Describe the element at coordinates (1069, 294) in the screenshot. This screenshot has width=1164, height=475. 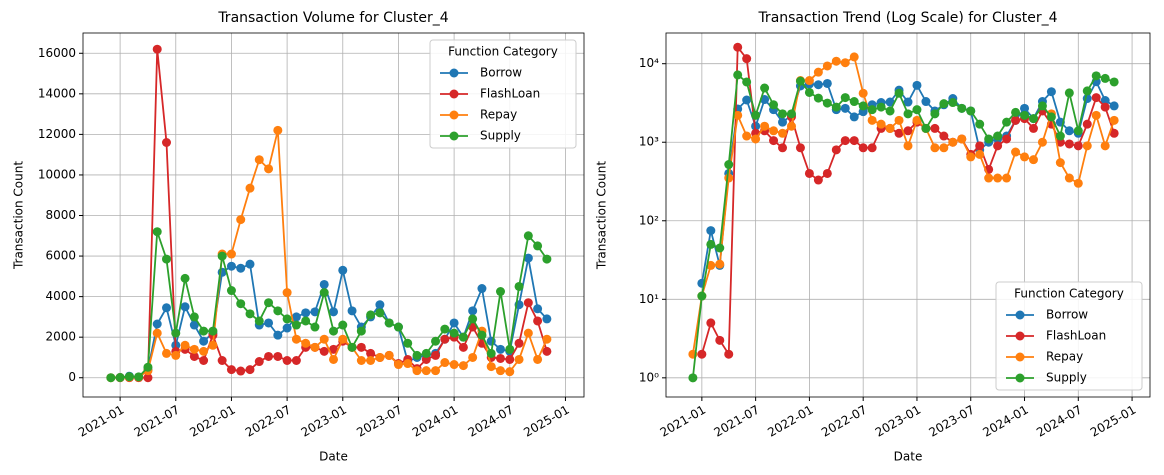
I see `legend-title: Function Category` at that location.